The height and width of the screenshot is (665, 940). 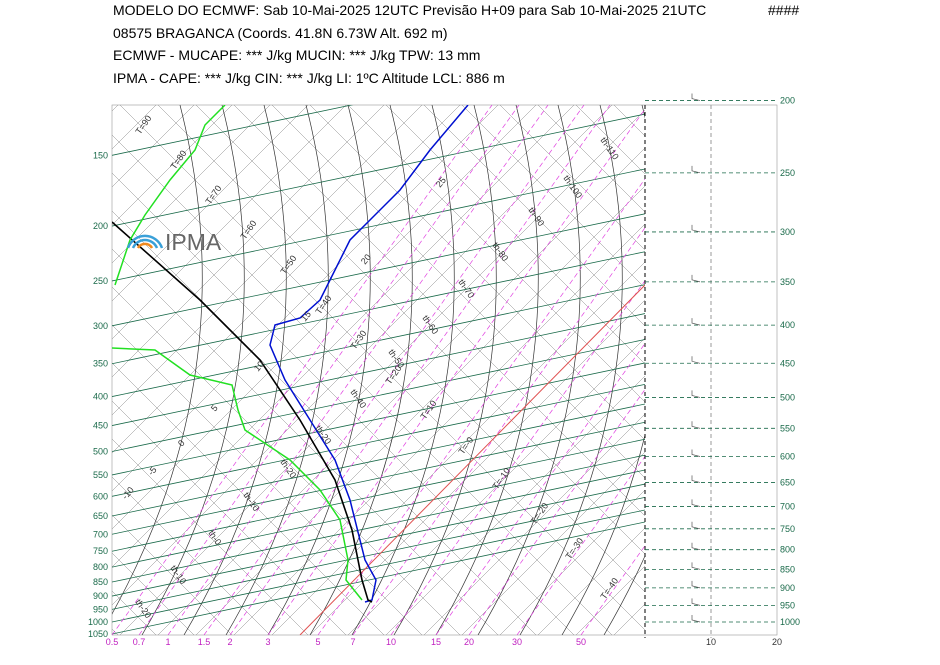 I want to click on logo-text: IPMA, so click(x=193, y=242).